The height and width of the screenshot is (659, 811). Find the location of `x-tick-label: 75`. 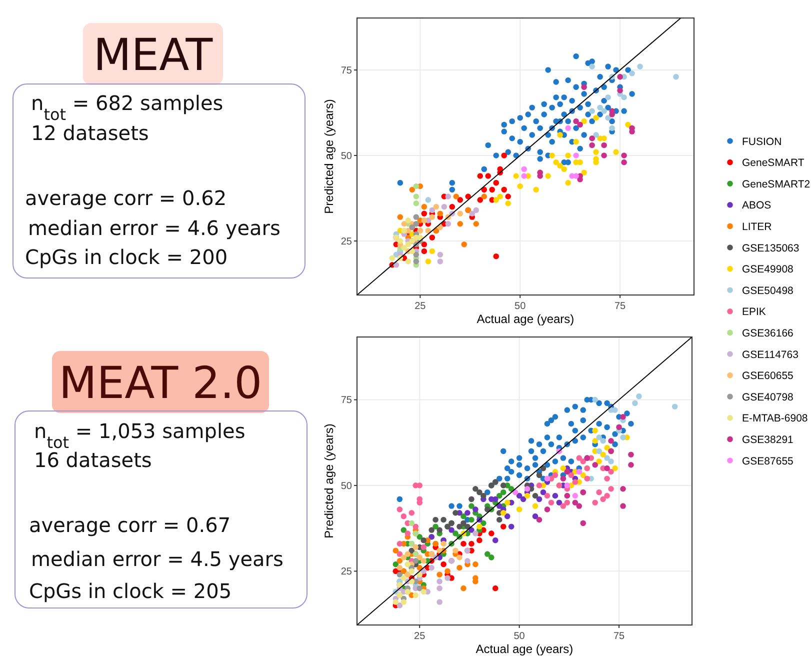

x-tick-label: 75 is located at coordinates (619, 636).